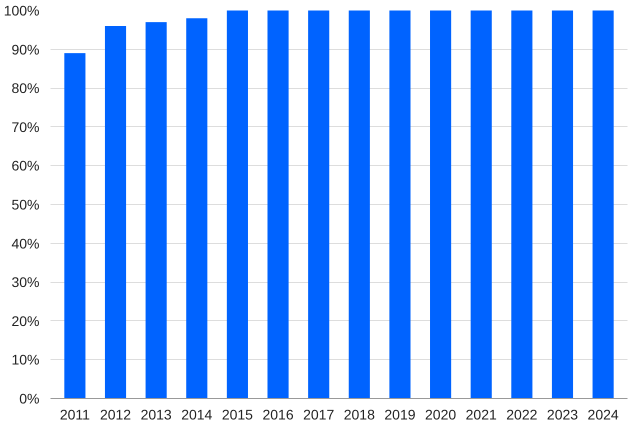 Image resolution: width=631 pixels, height=422 pixels. Describe the element at coordinates (75, 414) in the screenshot. I see `x-tick-label: 2011` at that location.